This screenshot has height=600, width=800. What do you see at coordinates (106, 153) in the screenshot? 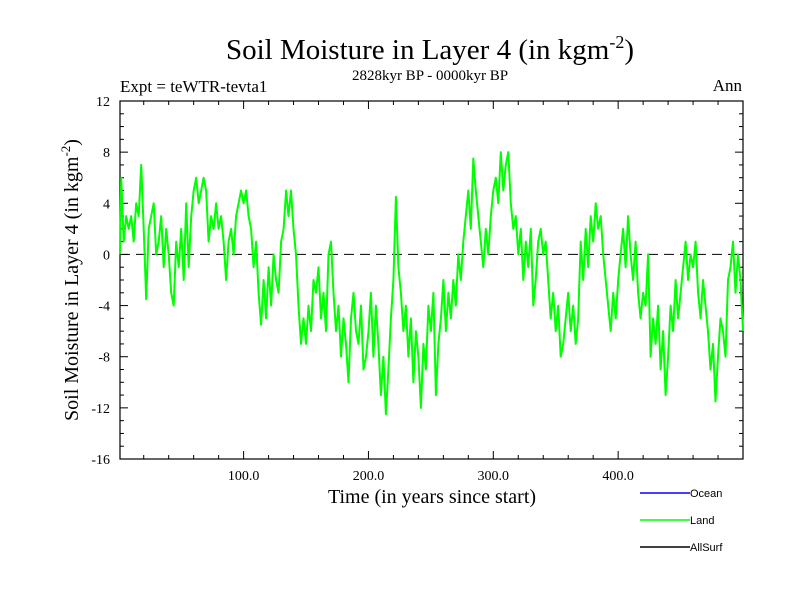
I see `y-tick-label: 8` at bounding box center [106, 153].